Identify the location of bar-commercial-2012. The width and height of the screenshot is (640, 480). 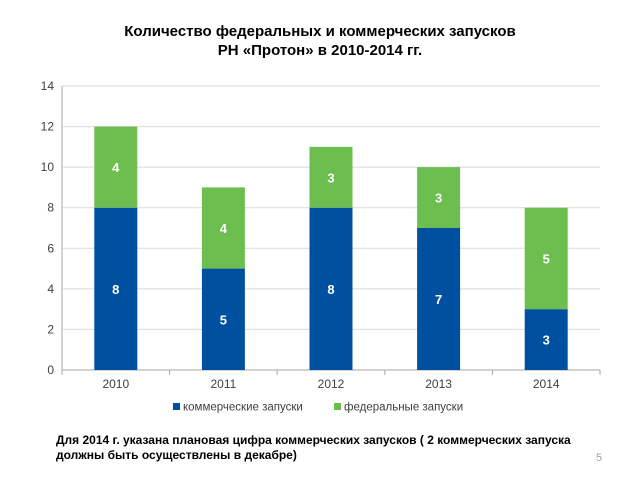
(331, 288).